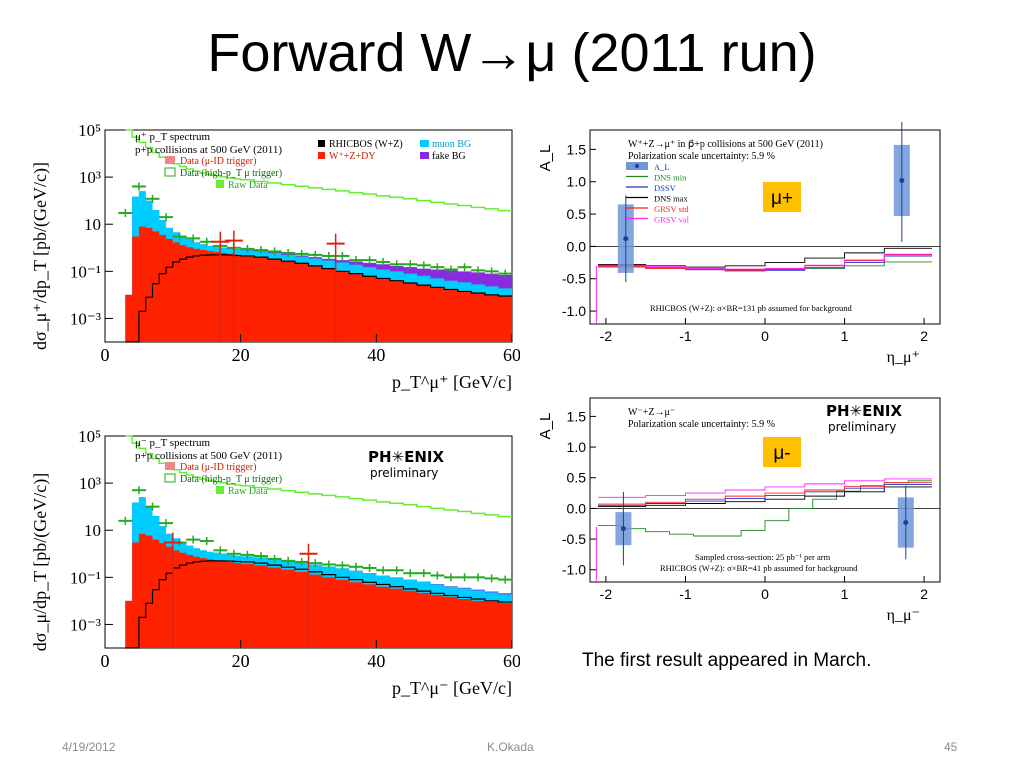 The image size is (1024, 768). What do you see at coordinates (172, 443) in the screenshot?
I see `legend-title: μ⁻ p_T spectrum` at bounding box center [172, 443].